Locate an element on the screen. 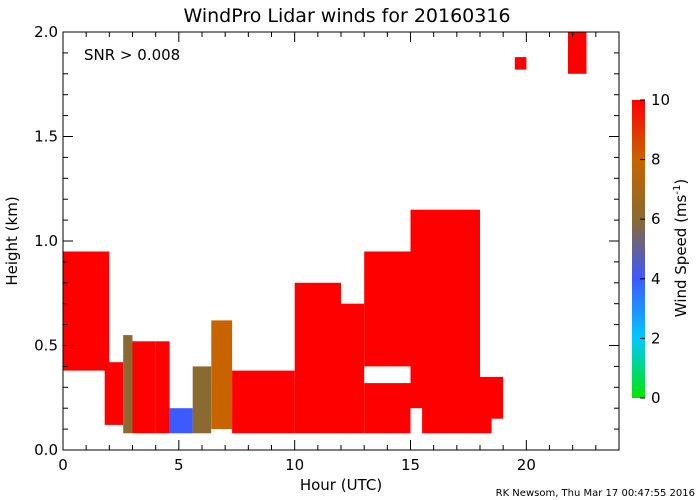 Image resolution: width=700 pixels, height=500 pixels. y-tick-label: 0.5 is located at coordinates (46, 346).